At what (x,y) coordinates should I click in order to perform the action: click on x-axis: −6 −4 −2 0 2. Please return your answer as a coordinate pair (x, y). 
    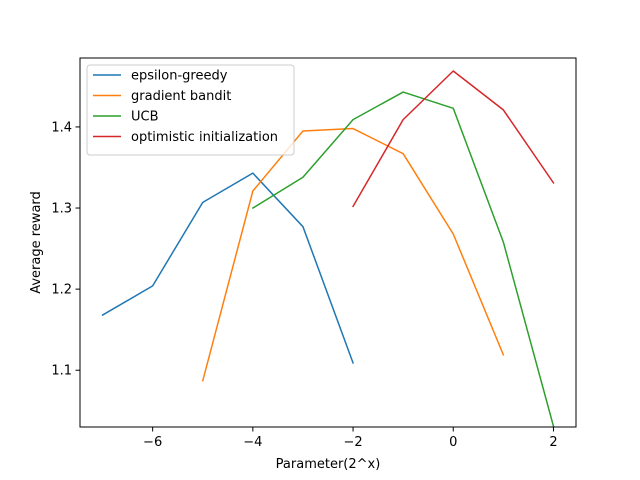
    Looking at the image, I should click on (350, 438).